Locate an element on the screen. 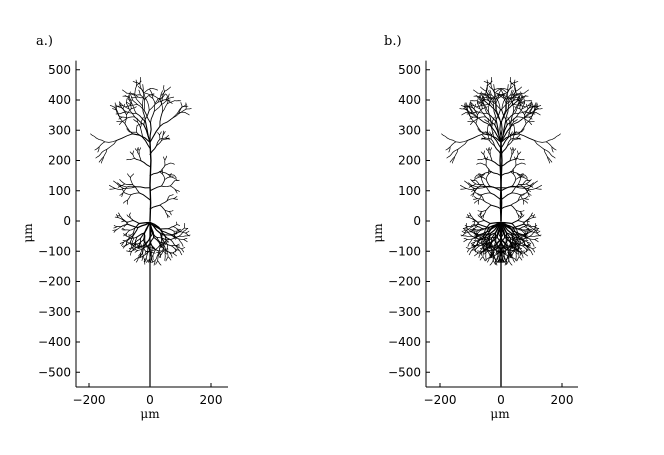 This screenshot has height=455, width=664. x-tick-label: 200 is located at coordinates (562, 400).